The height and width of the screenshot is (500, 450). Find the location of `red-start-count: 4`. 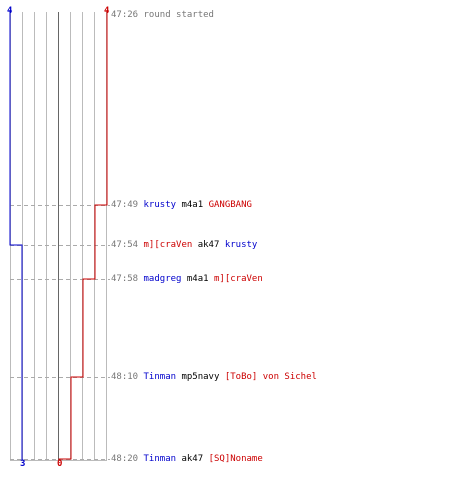

red-start-count: 4 is located at coordinates (107, 11).